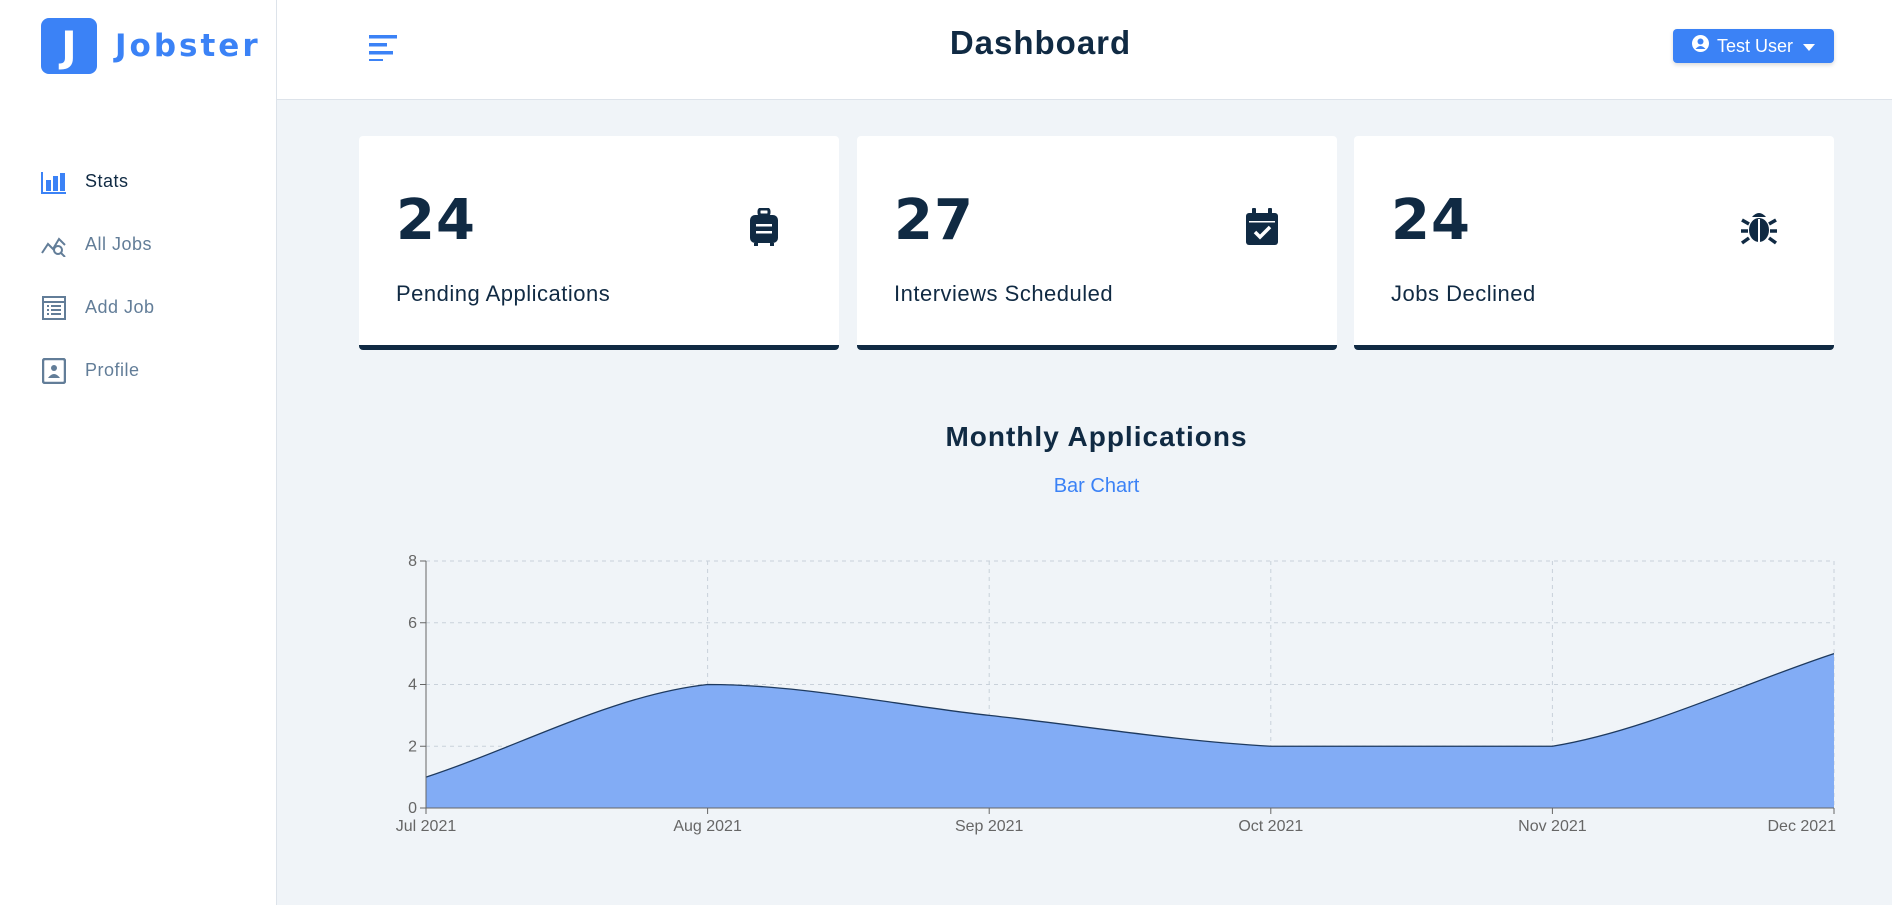  I want to click on user-name: Test User, so click(1755, 45).